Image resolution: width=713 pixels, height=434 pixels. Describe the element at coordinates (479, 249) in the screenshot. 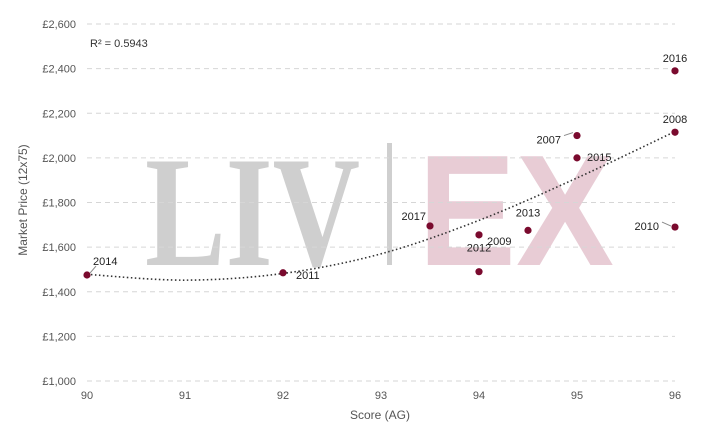

I see `point-label: 2012` at that location.